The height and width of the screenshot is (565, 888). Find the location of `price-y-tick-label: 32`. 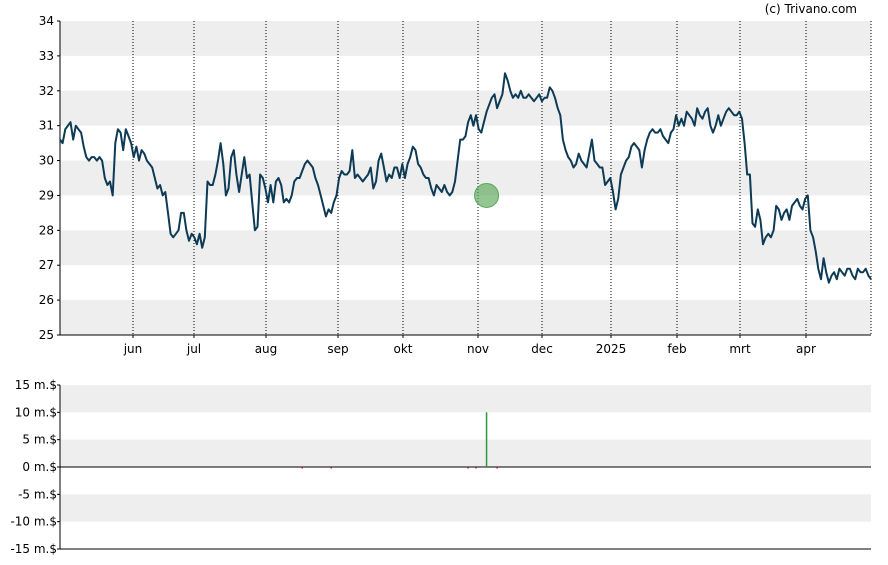

price-y-tick-label: 32 is located at coordinates (46, 91).